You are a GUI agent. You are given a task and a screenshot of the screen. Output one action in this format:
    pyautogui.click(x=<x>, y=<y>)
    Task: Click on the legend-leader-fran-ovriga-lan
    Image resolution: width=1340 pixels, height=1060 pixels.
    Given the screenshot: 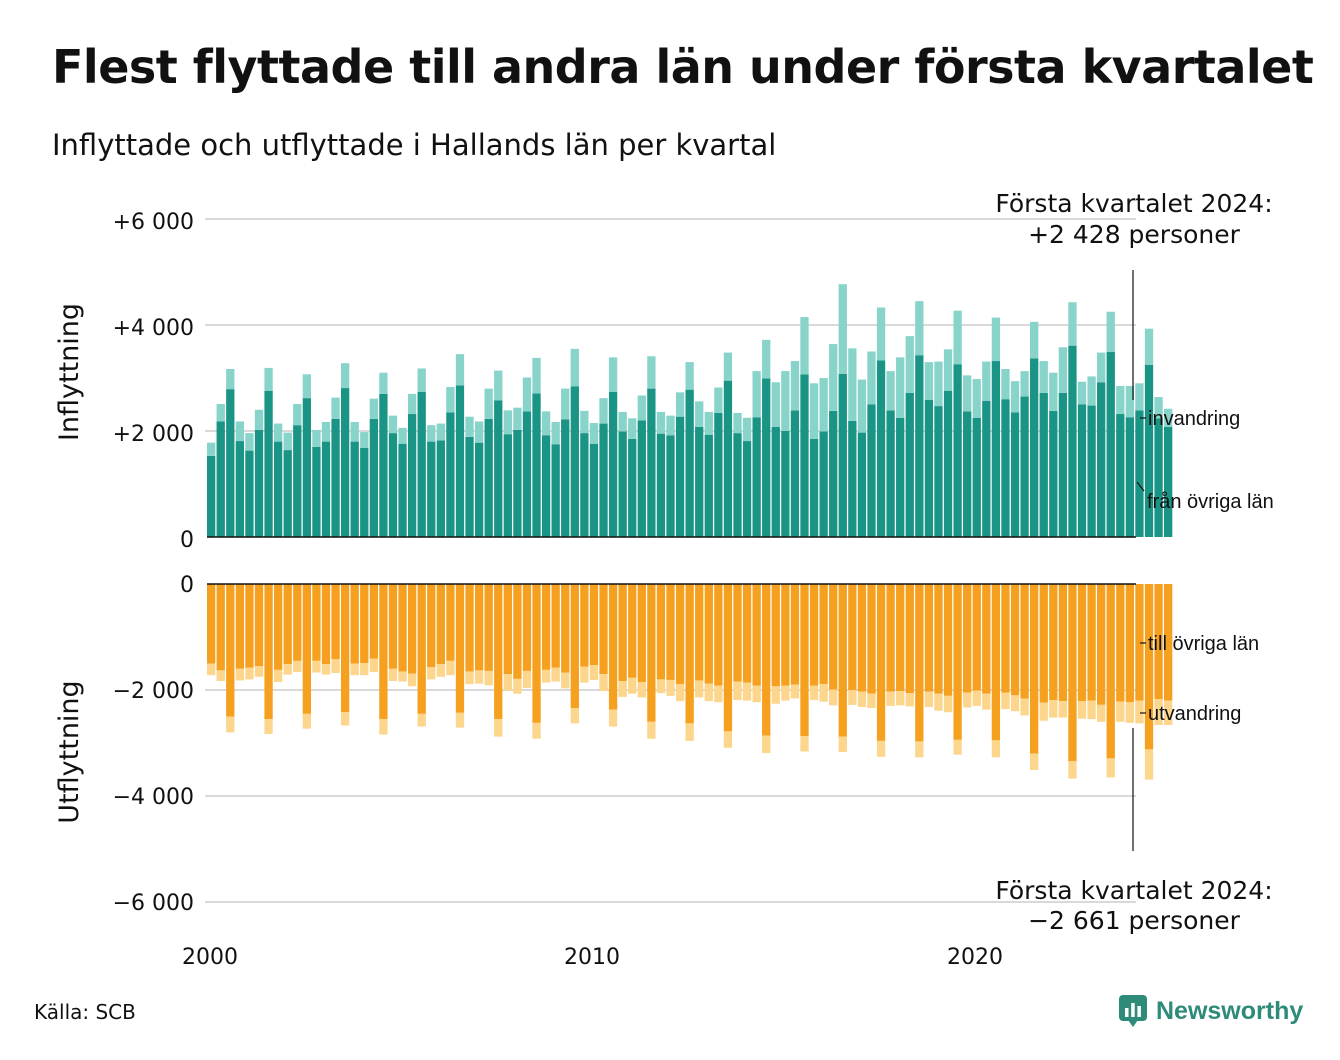 What is the action you would take?
    pyautogui.click(x=1140, y=486)
    